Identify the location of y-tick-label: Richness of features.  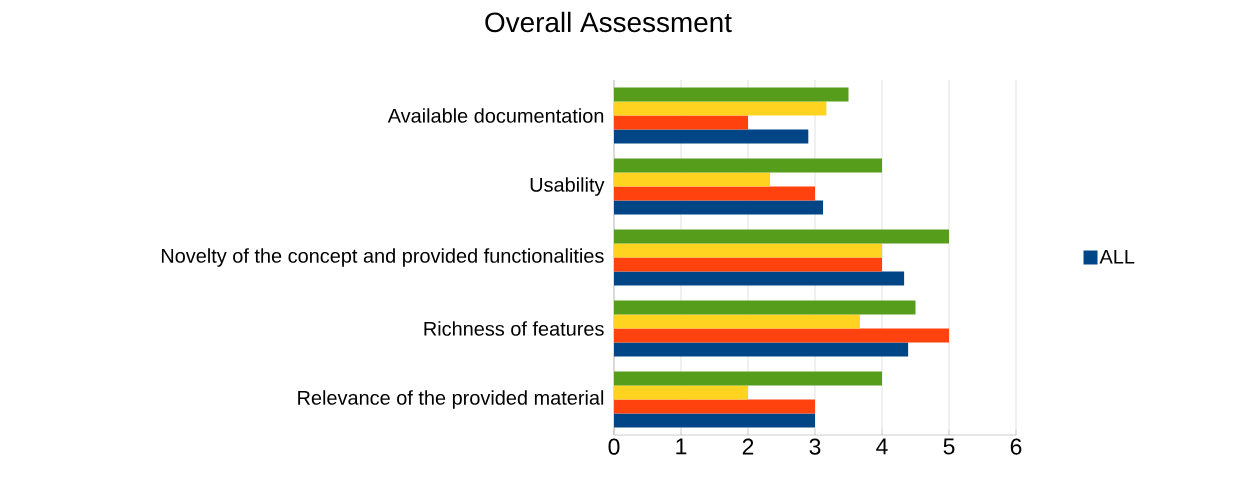
(514, 328).